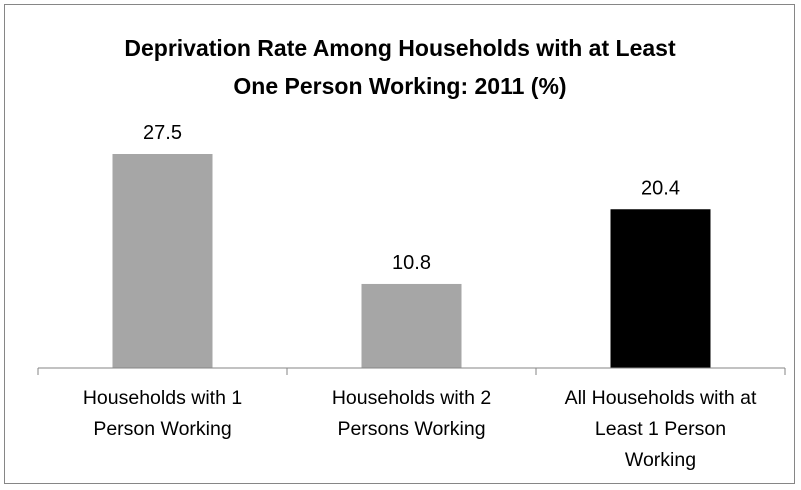  Describe the element at coordinates (162, 133) in the screenshot. I see `data-label-1: 27.5` at that location.